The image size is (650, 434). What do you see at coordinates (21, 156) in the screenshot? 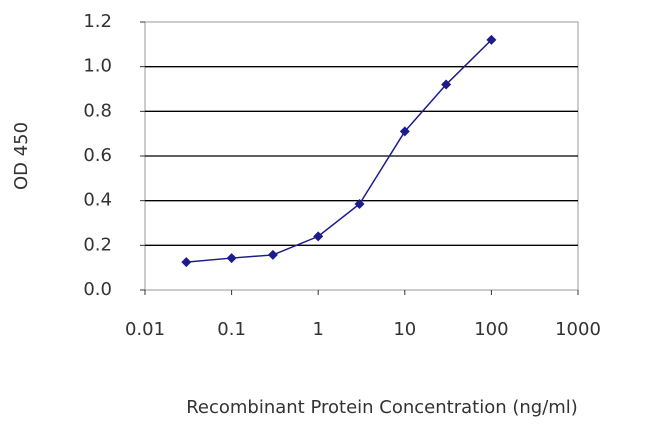
I see `y-axis-label: OD 450` at bounding box center [21, 156].